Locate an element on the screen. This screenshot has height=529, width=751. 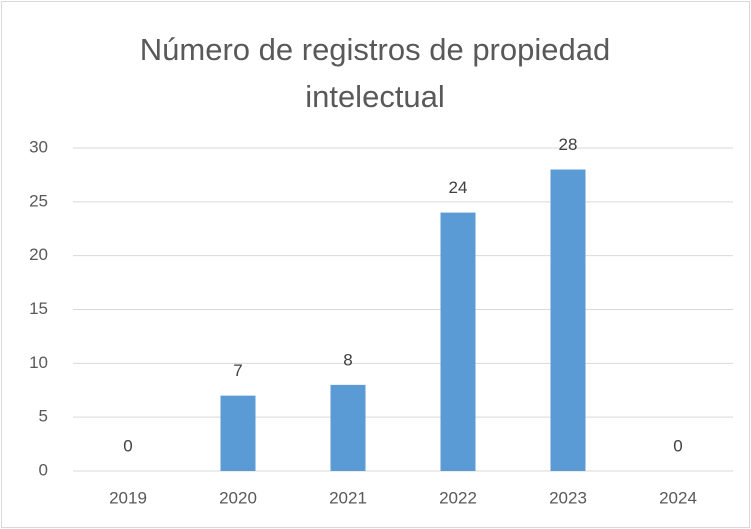
data-label: 24 is located at coordinates (458, 187).